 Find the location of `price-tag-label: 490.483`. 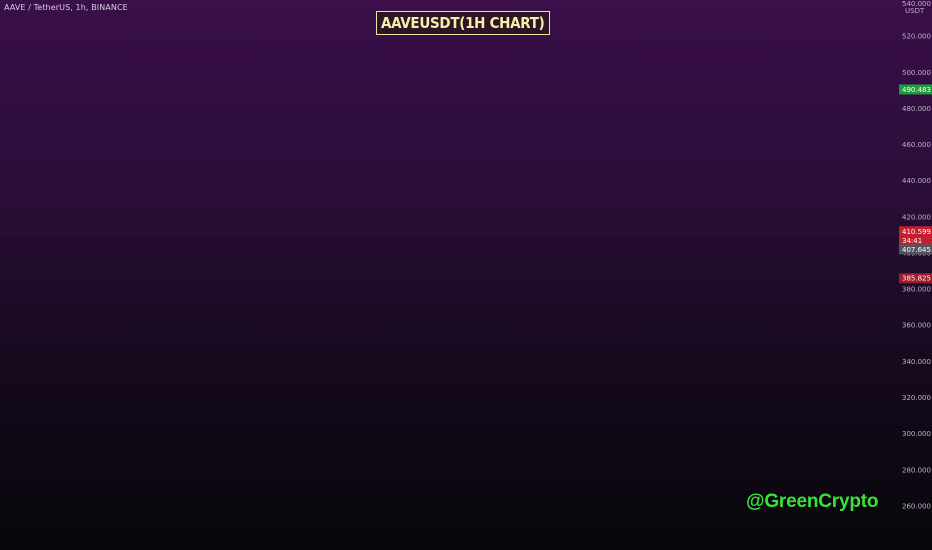

price-tag-label: 490.483 is located at coordinates (916, 90).